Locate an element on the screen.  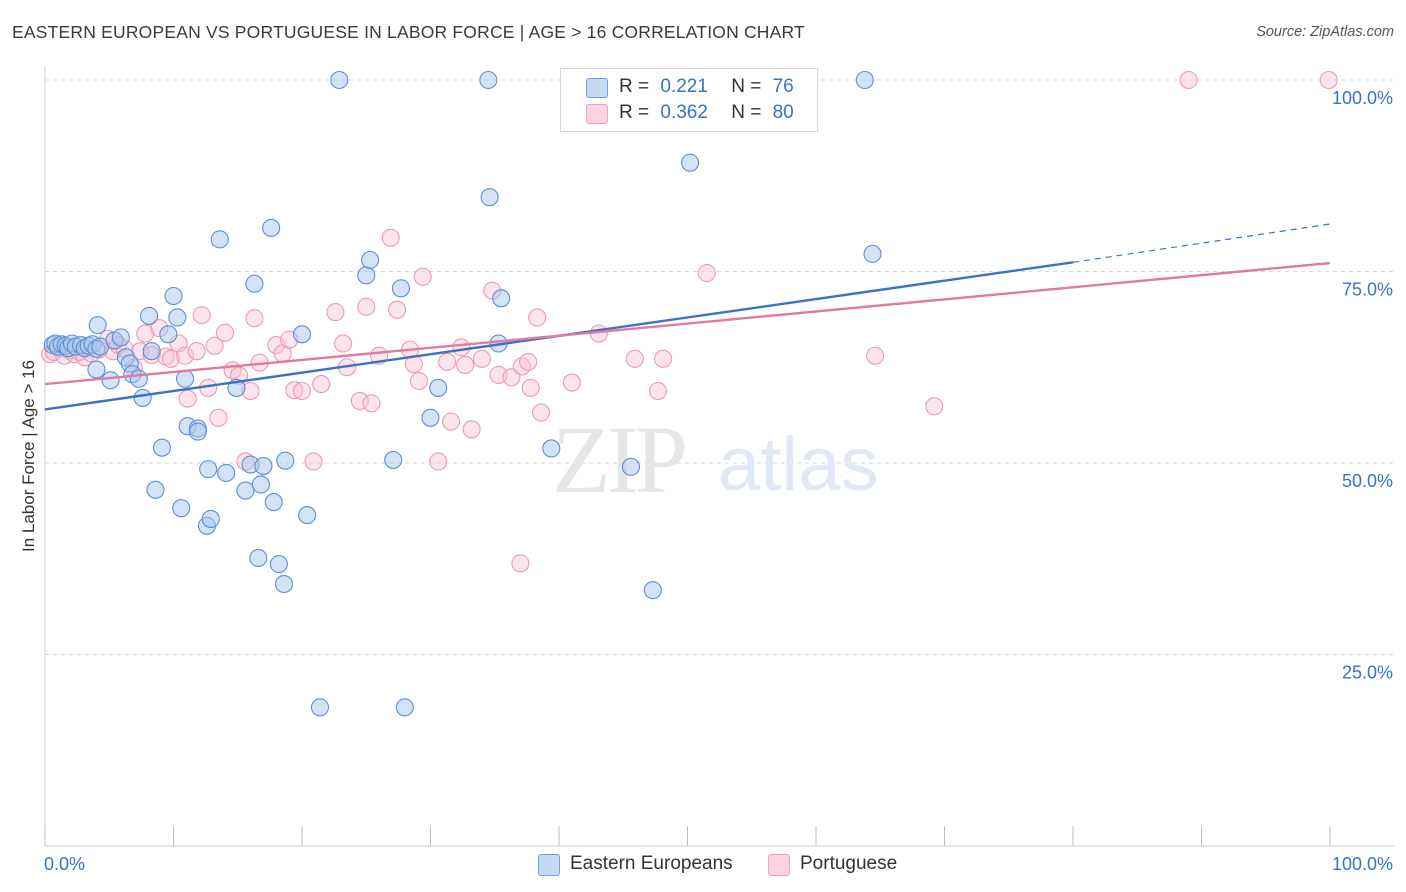
y-tick-label: 100.0% is located at coordinates (1362, 98).